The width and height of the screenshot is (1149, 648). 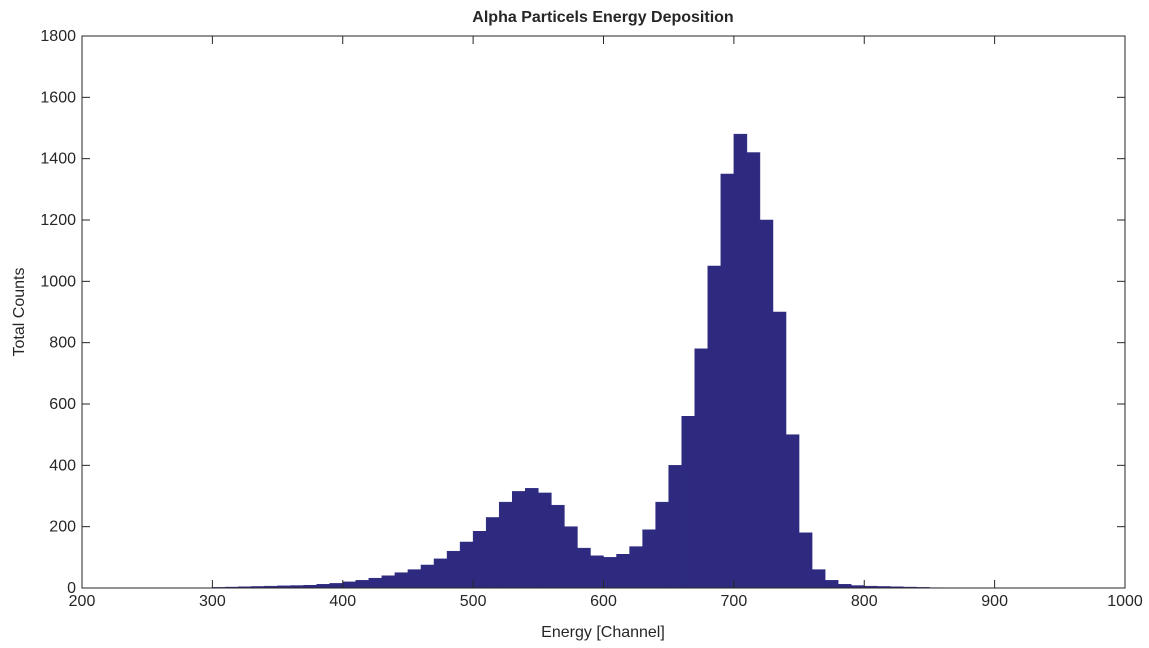 What do you see at coordinates (994, 601) in the screenshot?
I see `x-tick-label: 900` at bounding box center [994, 601].